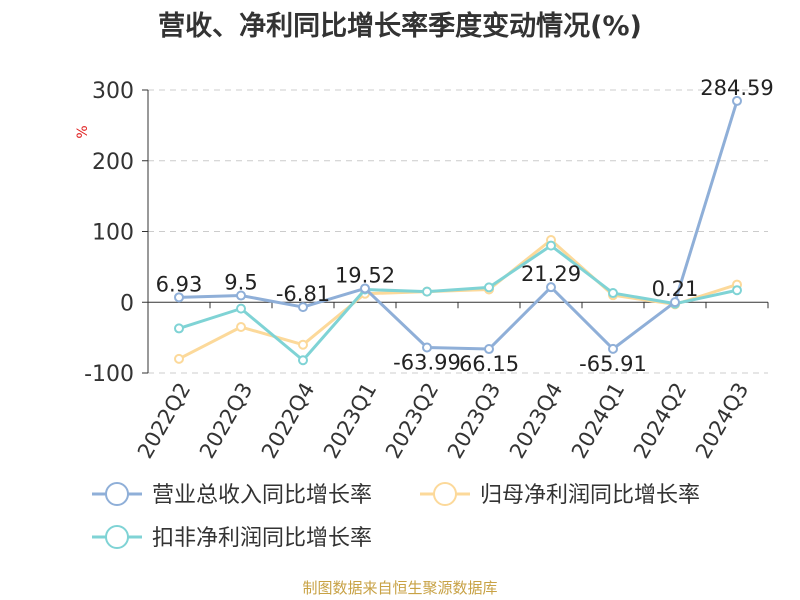  What do you see at coordinates (113, 233) in the screenshot?
I see `y-tick-label: 100` at bounding box center [113, 233].